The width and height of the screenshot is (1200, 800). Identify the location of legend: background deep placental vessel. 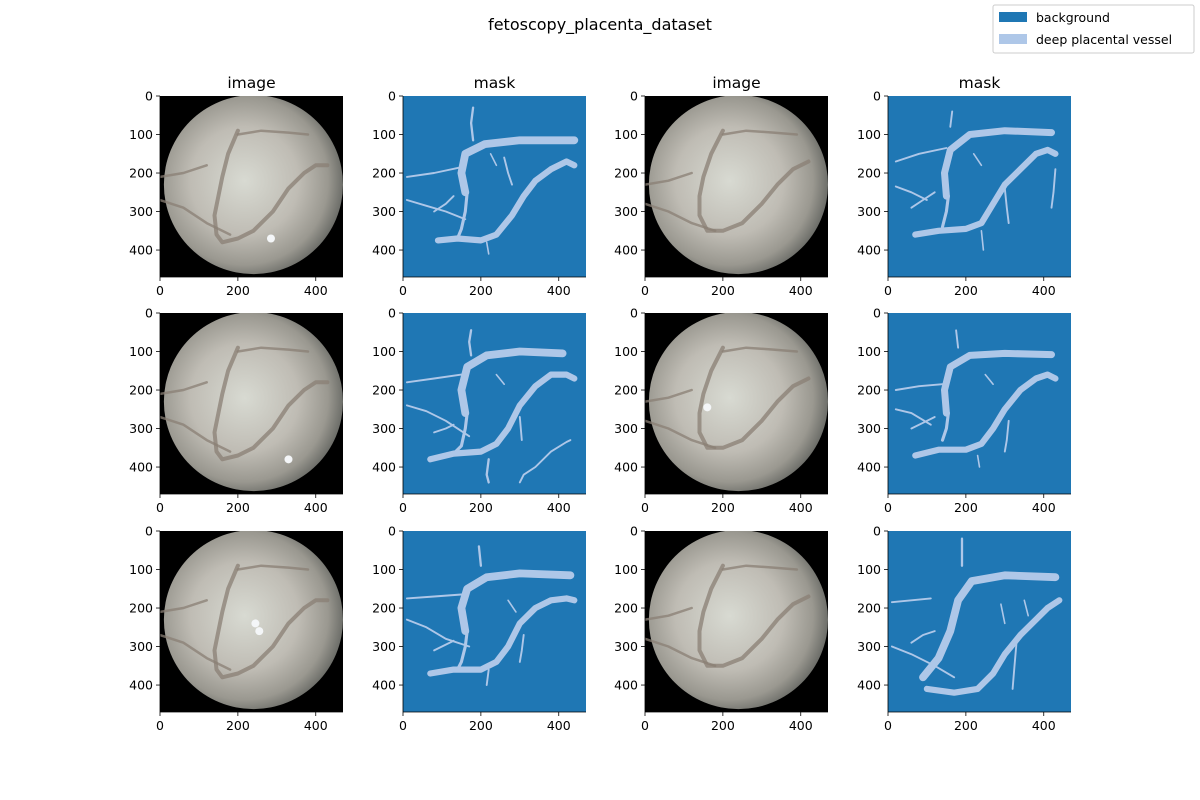
(1093, 29).